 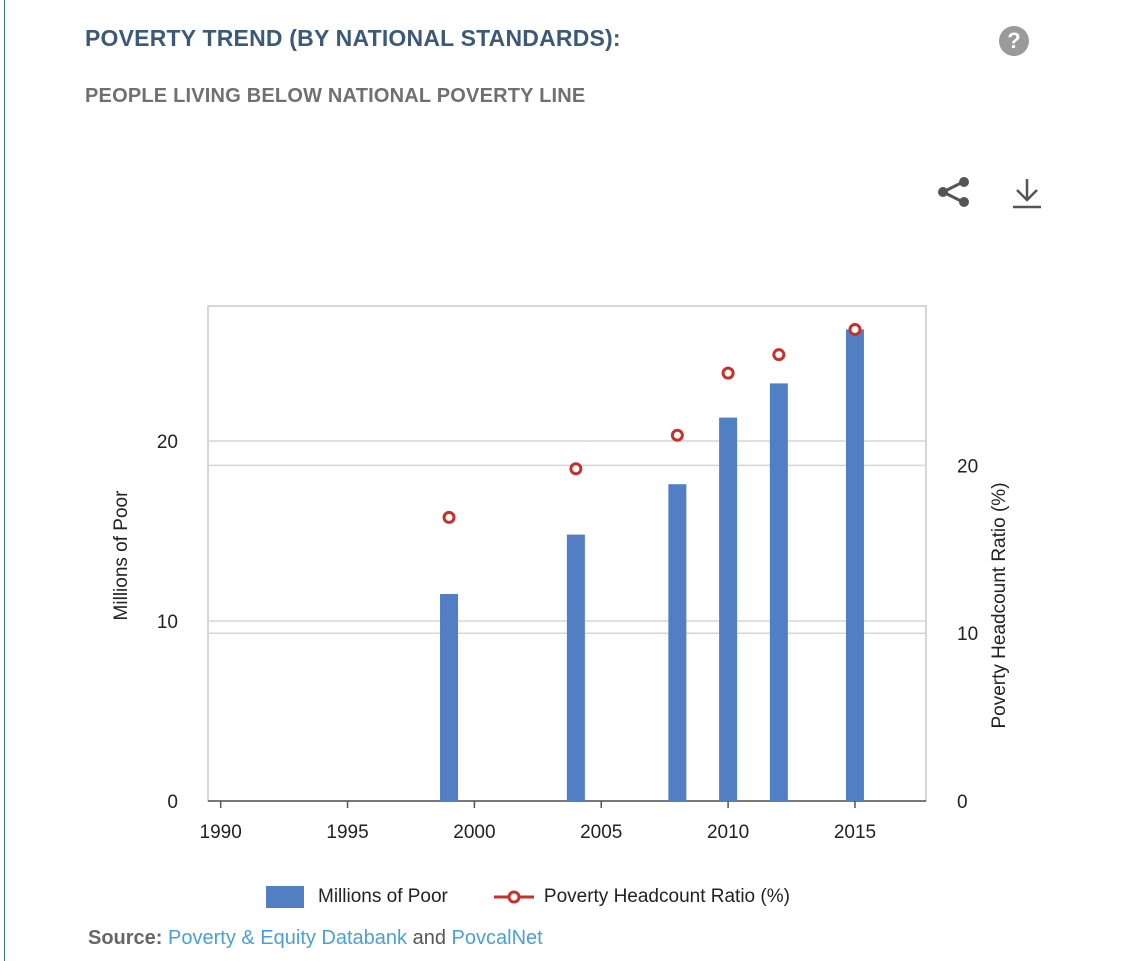 I want to click on marker-2010, so click(x=728, y=373).